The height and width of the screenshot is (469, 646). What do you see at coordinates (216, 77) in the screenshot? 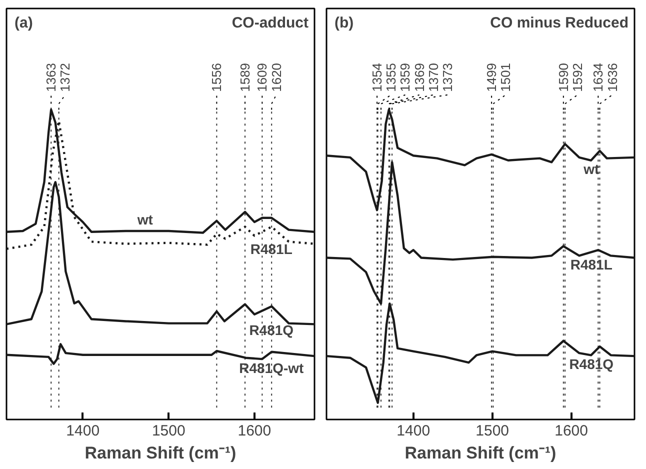
I see `ref-line-label: 1556` at bounding box center [216, 77].